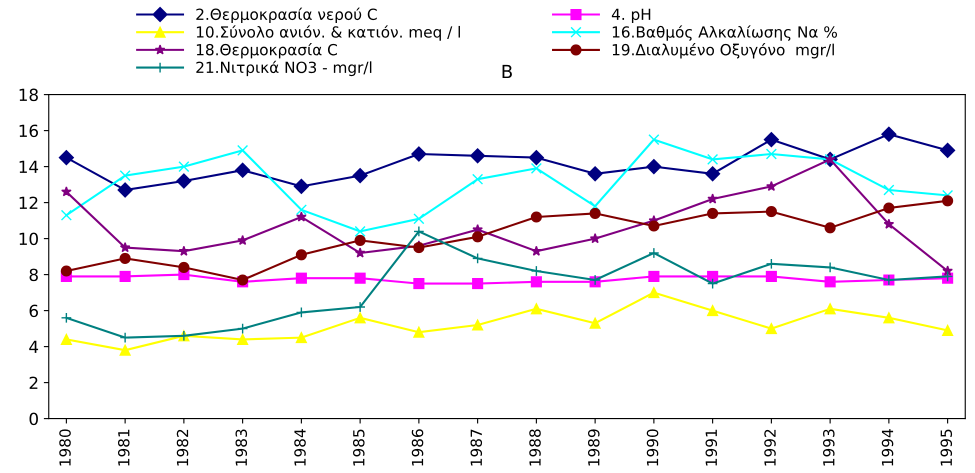 The width and height of the screenshot is (975, 473). Describe the element at coordinates (182, 448) in the screenshot. I see `x-tick-label: 1982` at that location.